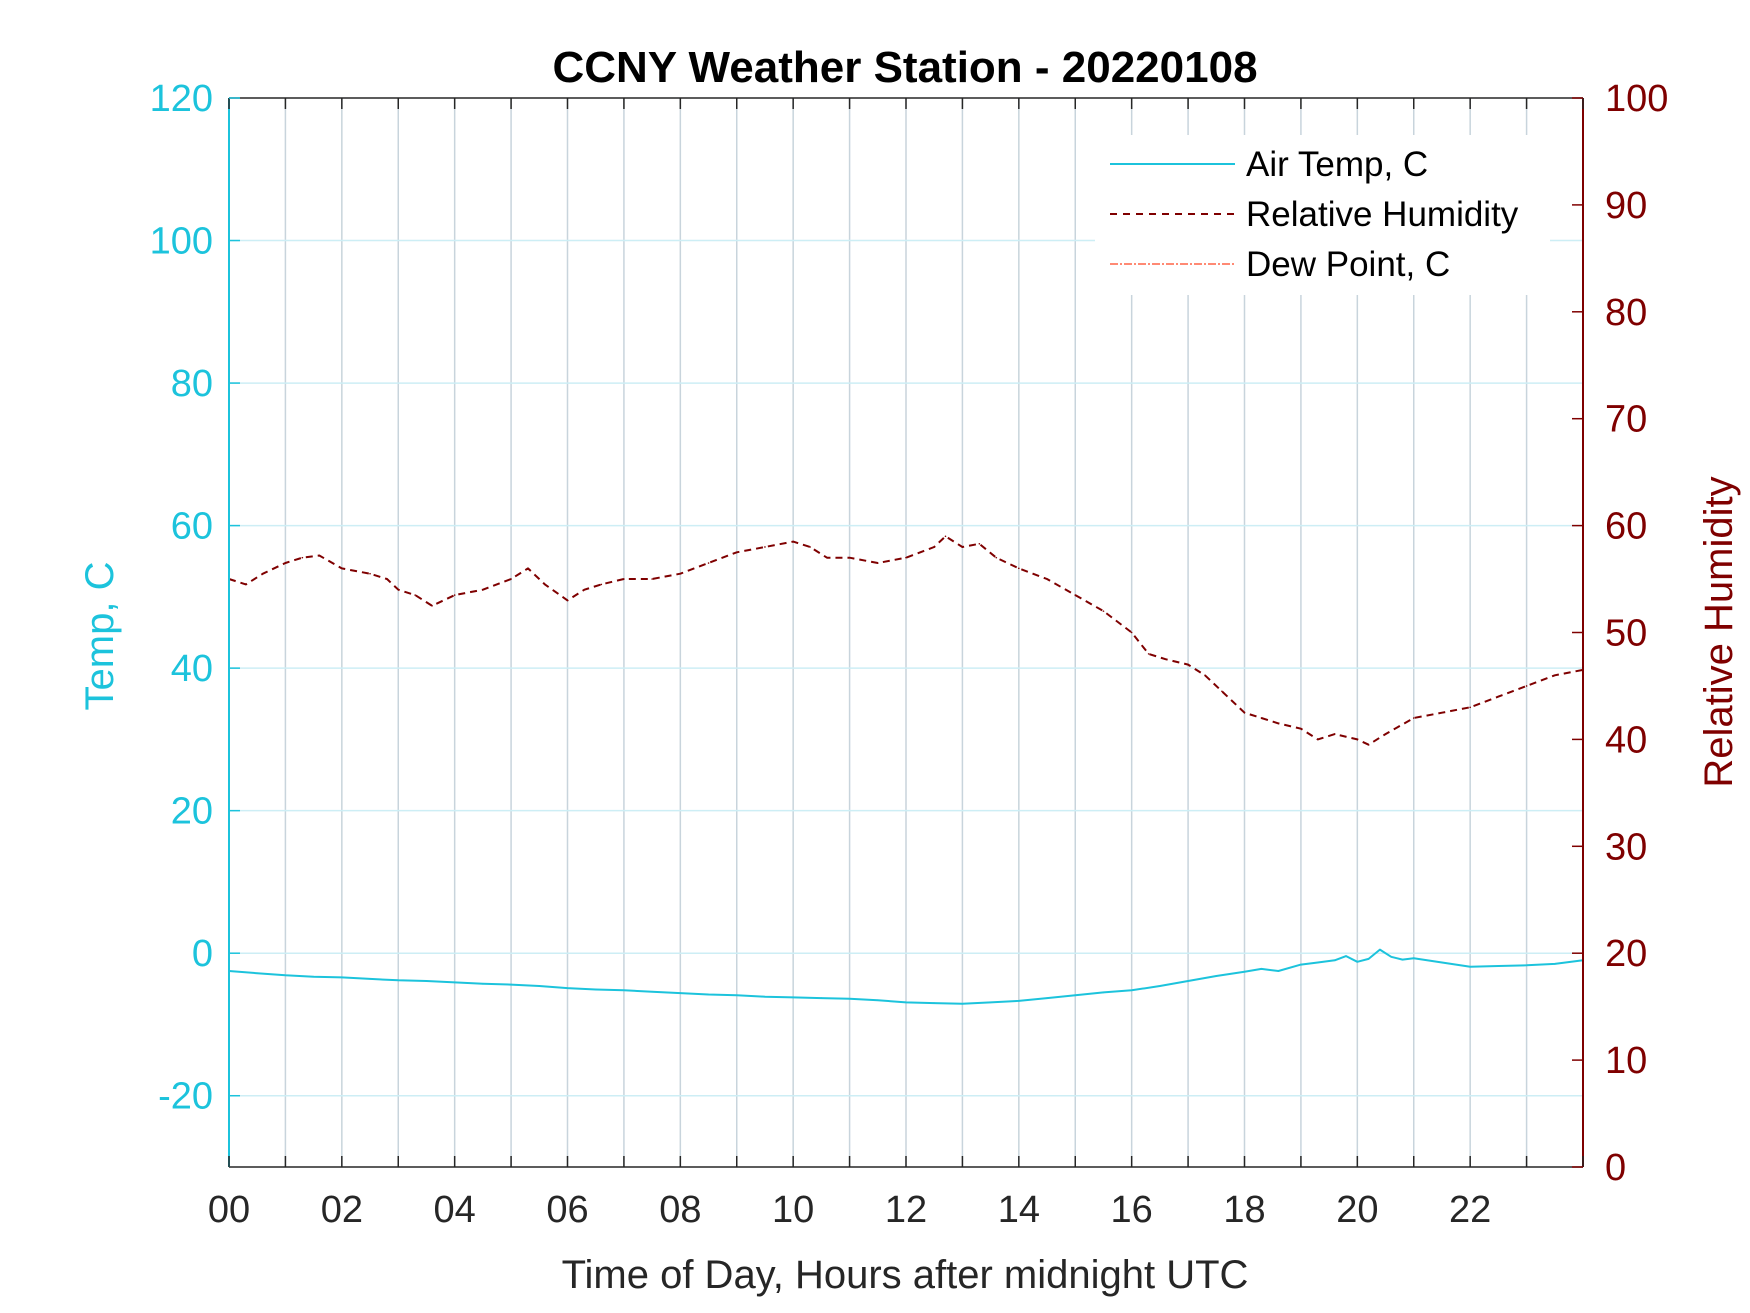 This screenshot has height=1313, width=1750. Describe the element at coordinates (1626, 1061) in the screenshot. I see `y-right-tick-label: 10` at that location.